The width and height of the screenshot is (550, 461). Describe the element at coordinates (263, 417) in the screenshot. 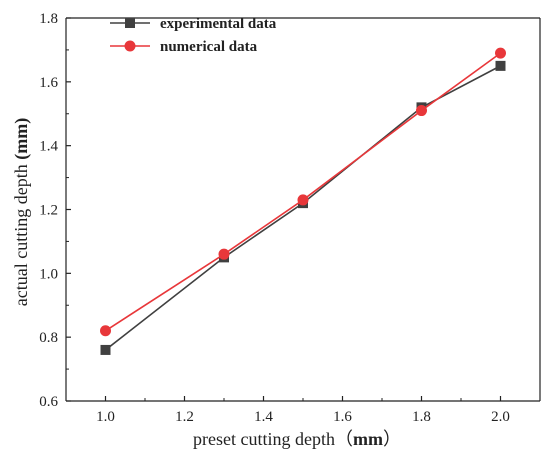

I see `x-tick-label: 1.4` at that location.